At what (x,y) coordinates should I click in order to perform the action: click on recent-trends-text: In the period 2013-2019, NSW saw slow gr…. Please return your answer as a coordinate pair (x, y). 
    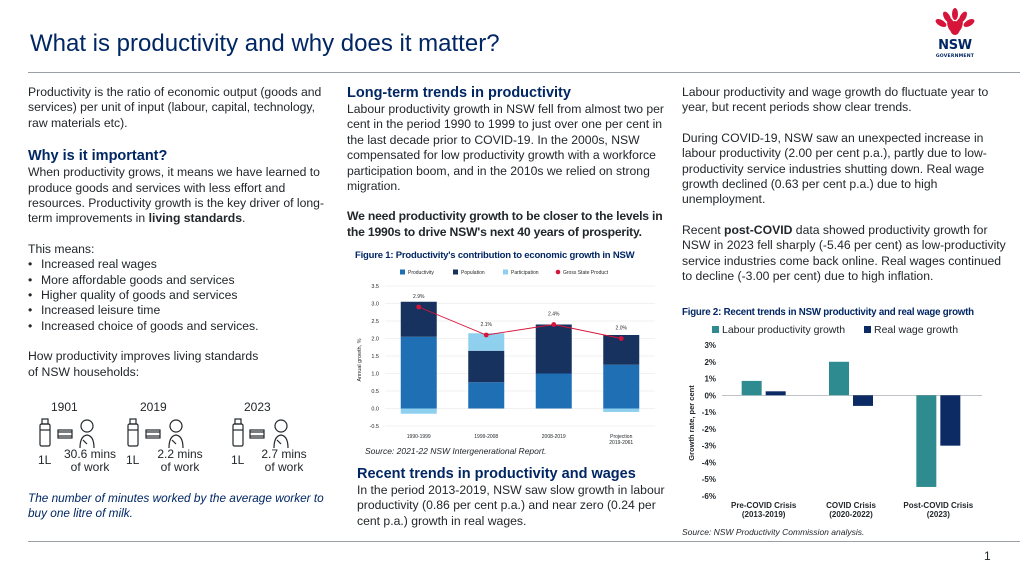
    Looking at the image, I should click on (511, 505).